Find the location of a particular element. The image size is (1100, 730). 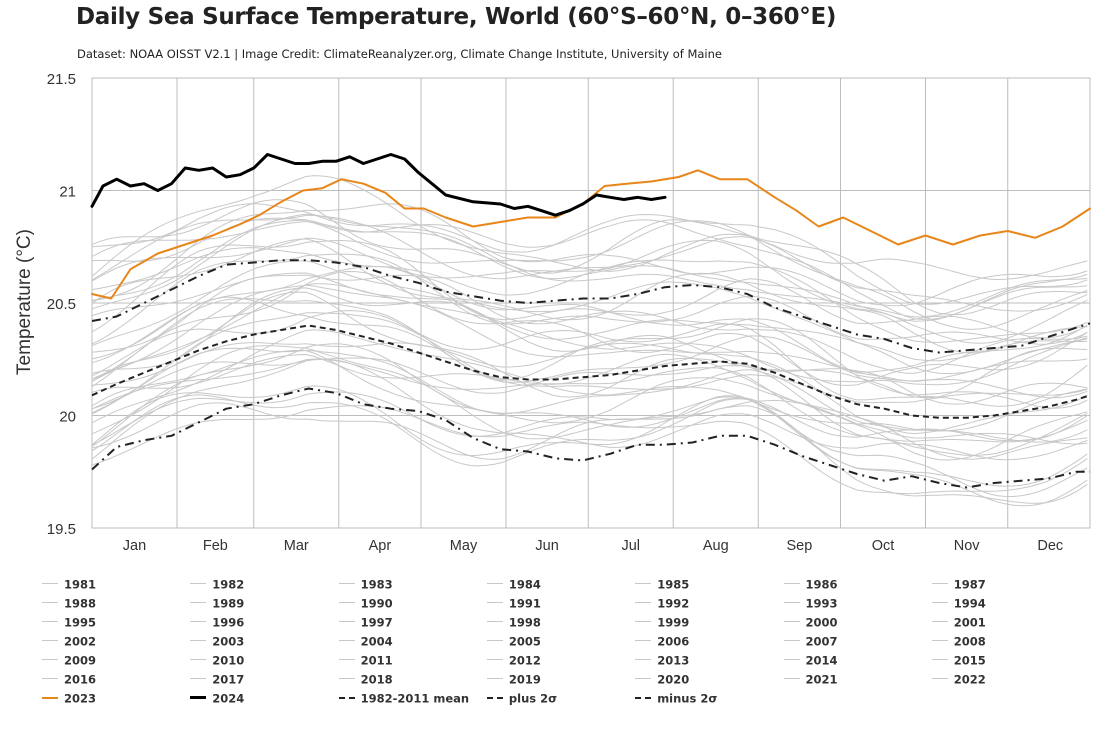

year-line-2018 is located at coordinates (589, 255).